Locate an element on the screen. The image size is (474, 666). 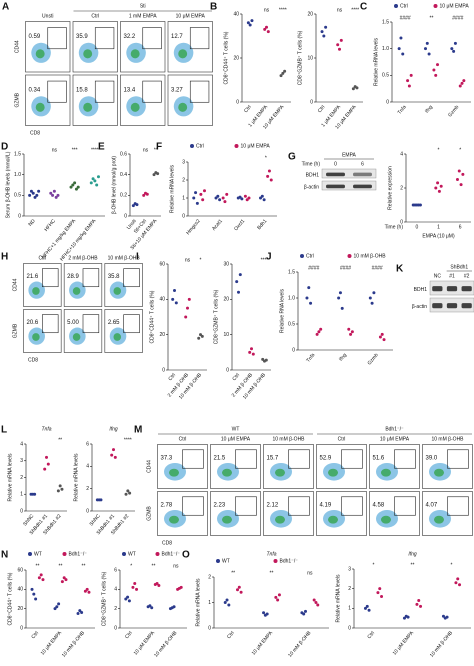
gate-percent: 32.2 is located at coordinates (130, 37).